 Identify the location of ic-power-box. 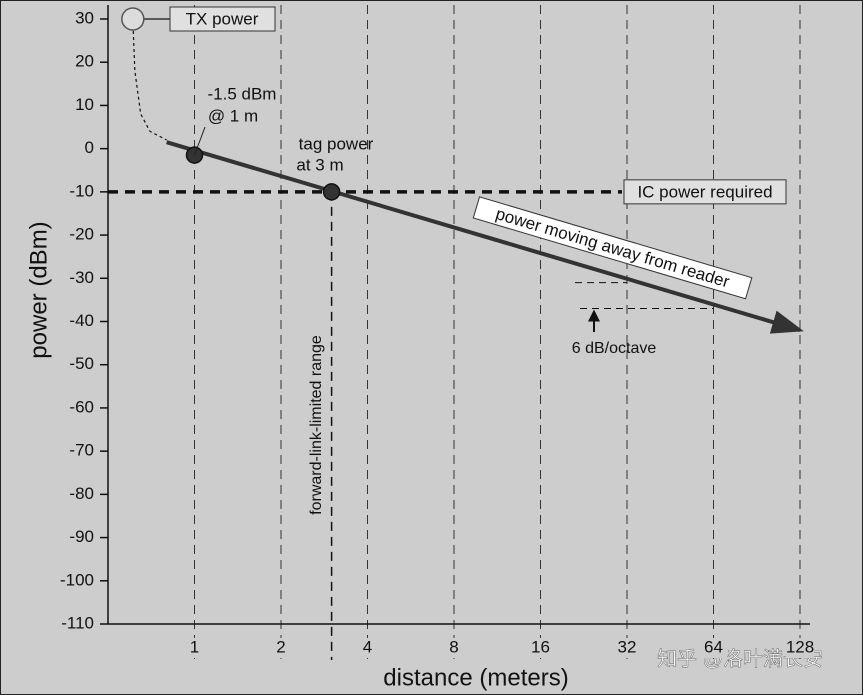
(705, 192).